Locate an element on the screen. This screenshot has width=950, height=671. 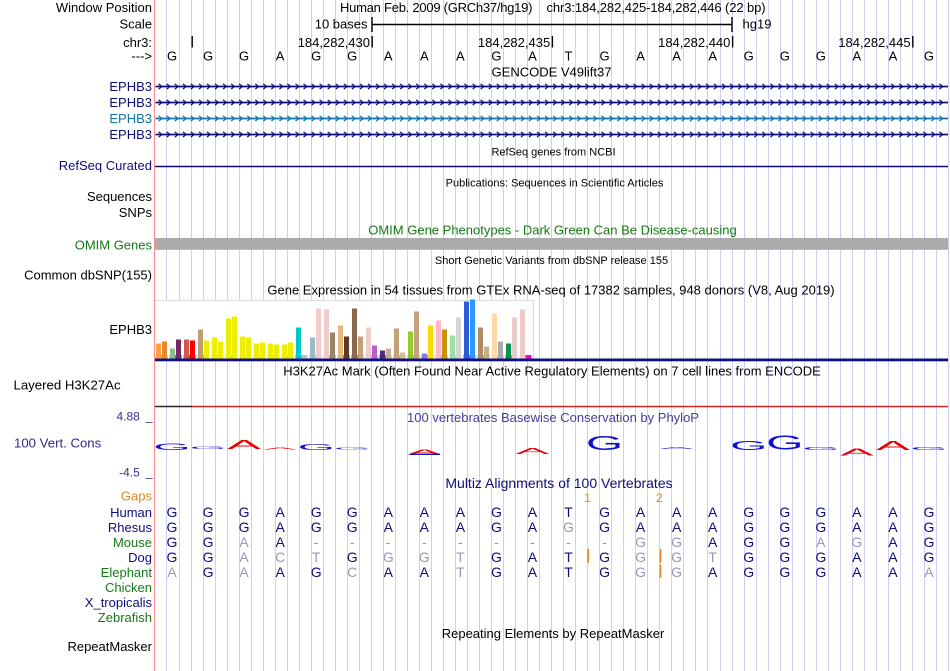
svg-text: chr3: is located at coordinates (137, 42).